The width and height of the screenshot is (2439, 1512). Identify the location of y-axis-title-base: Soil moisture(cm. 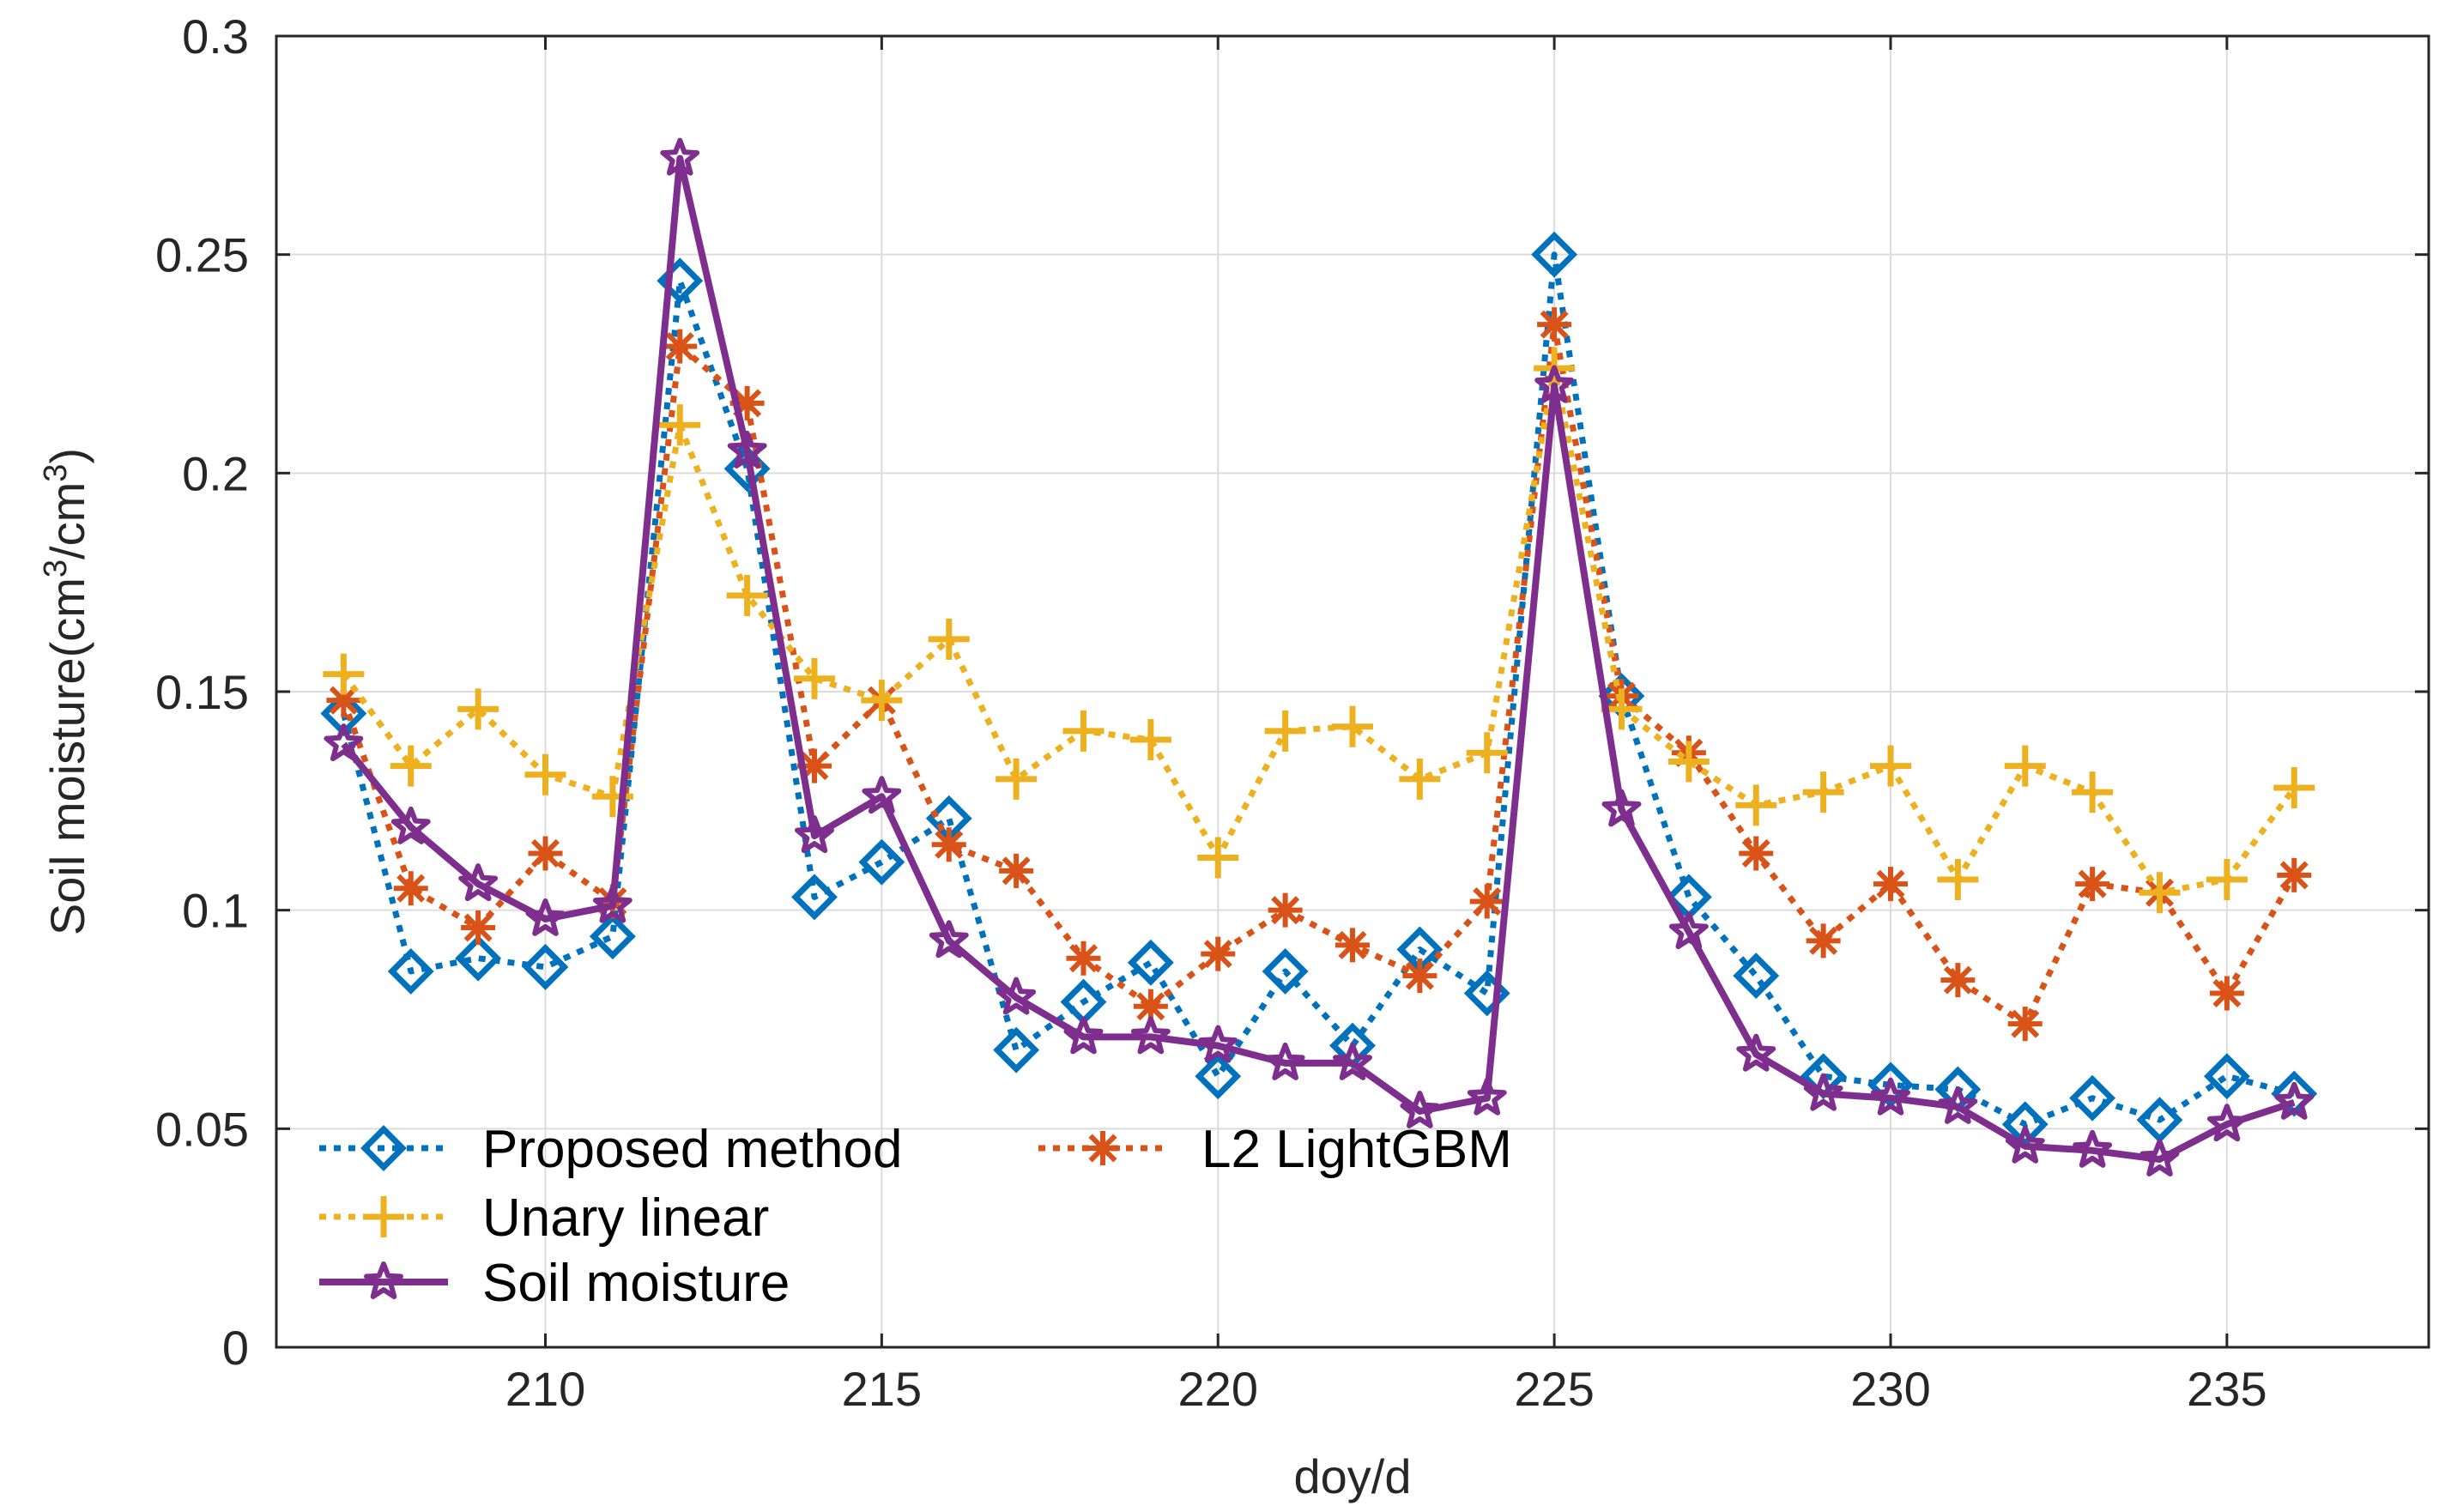
(67, 756).